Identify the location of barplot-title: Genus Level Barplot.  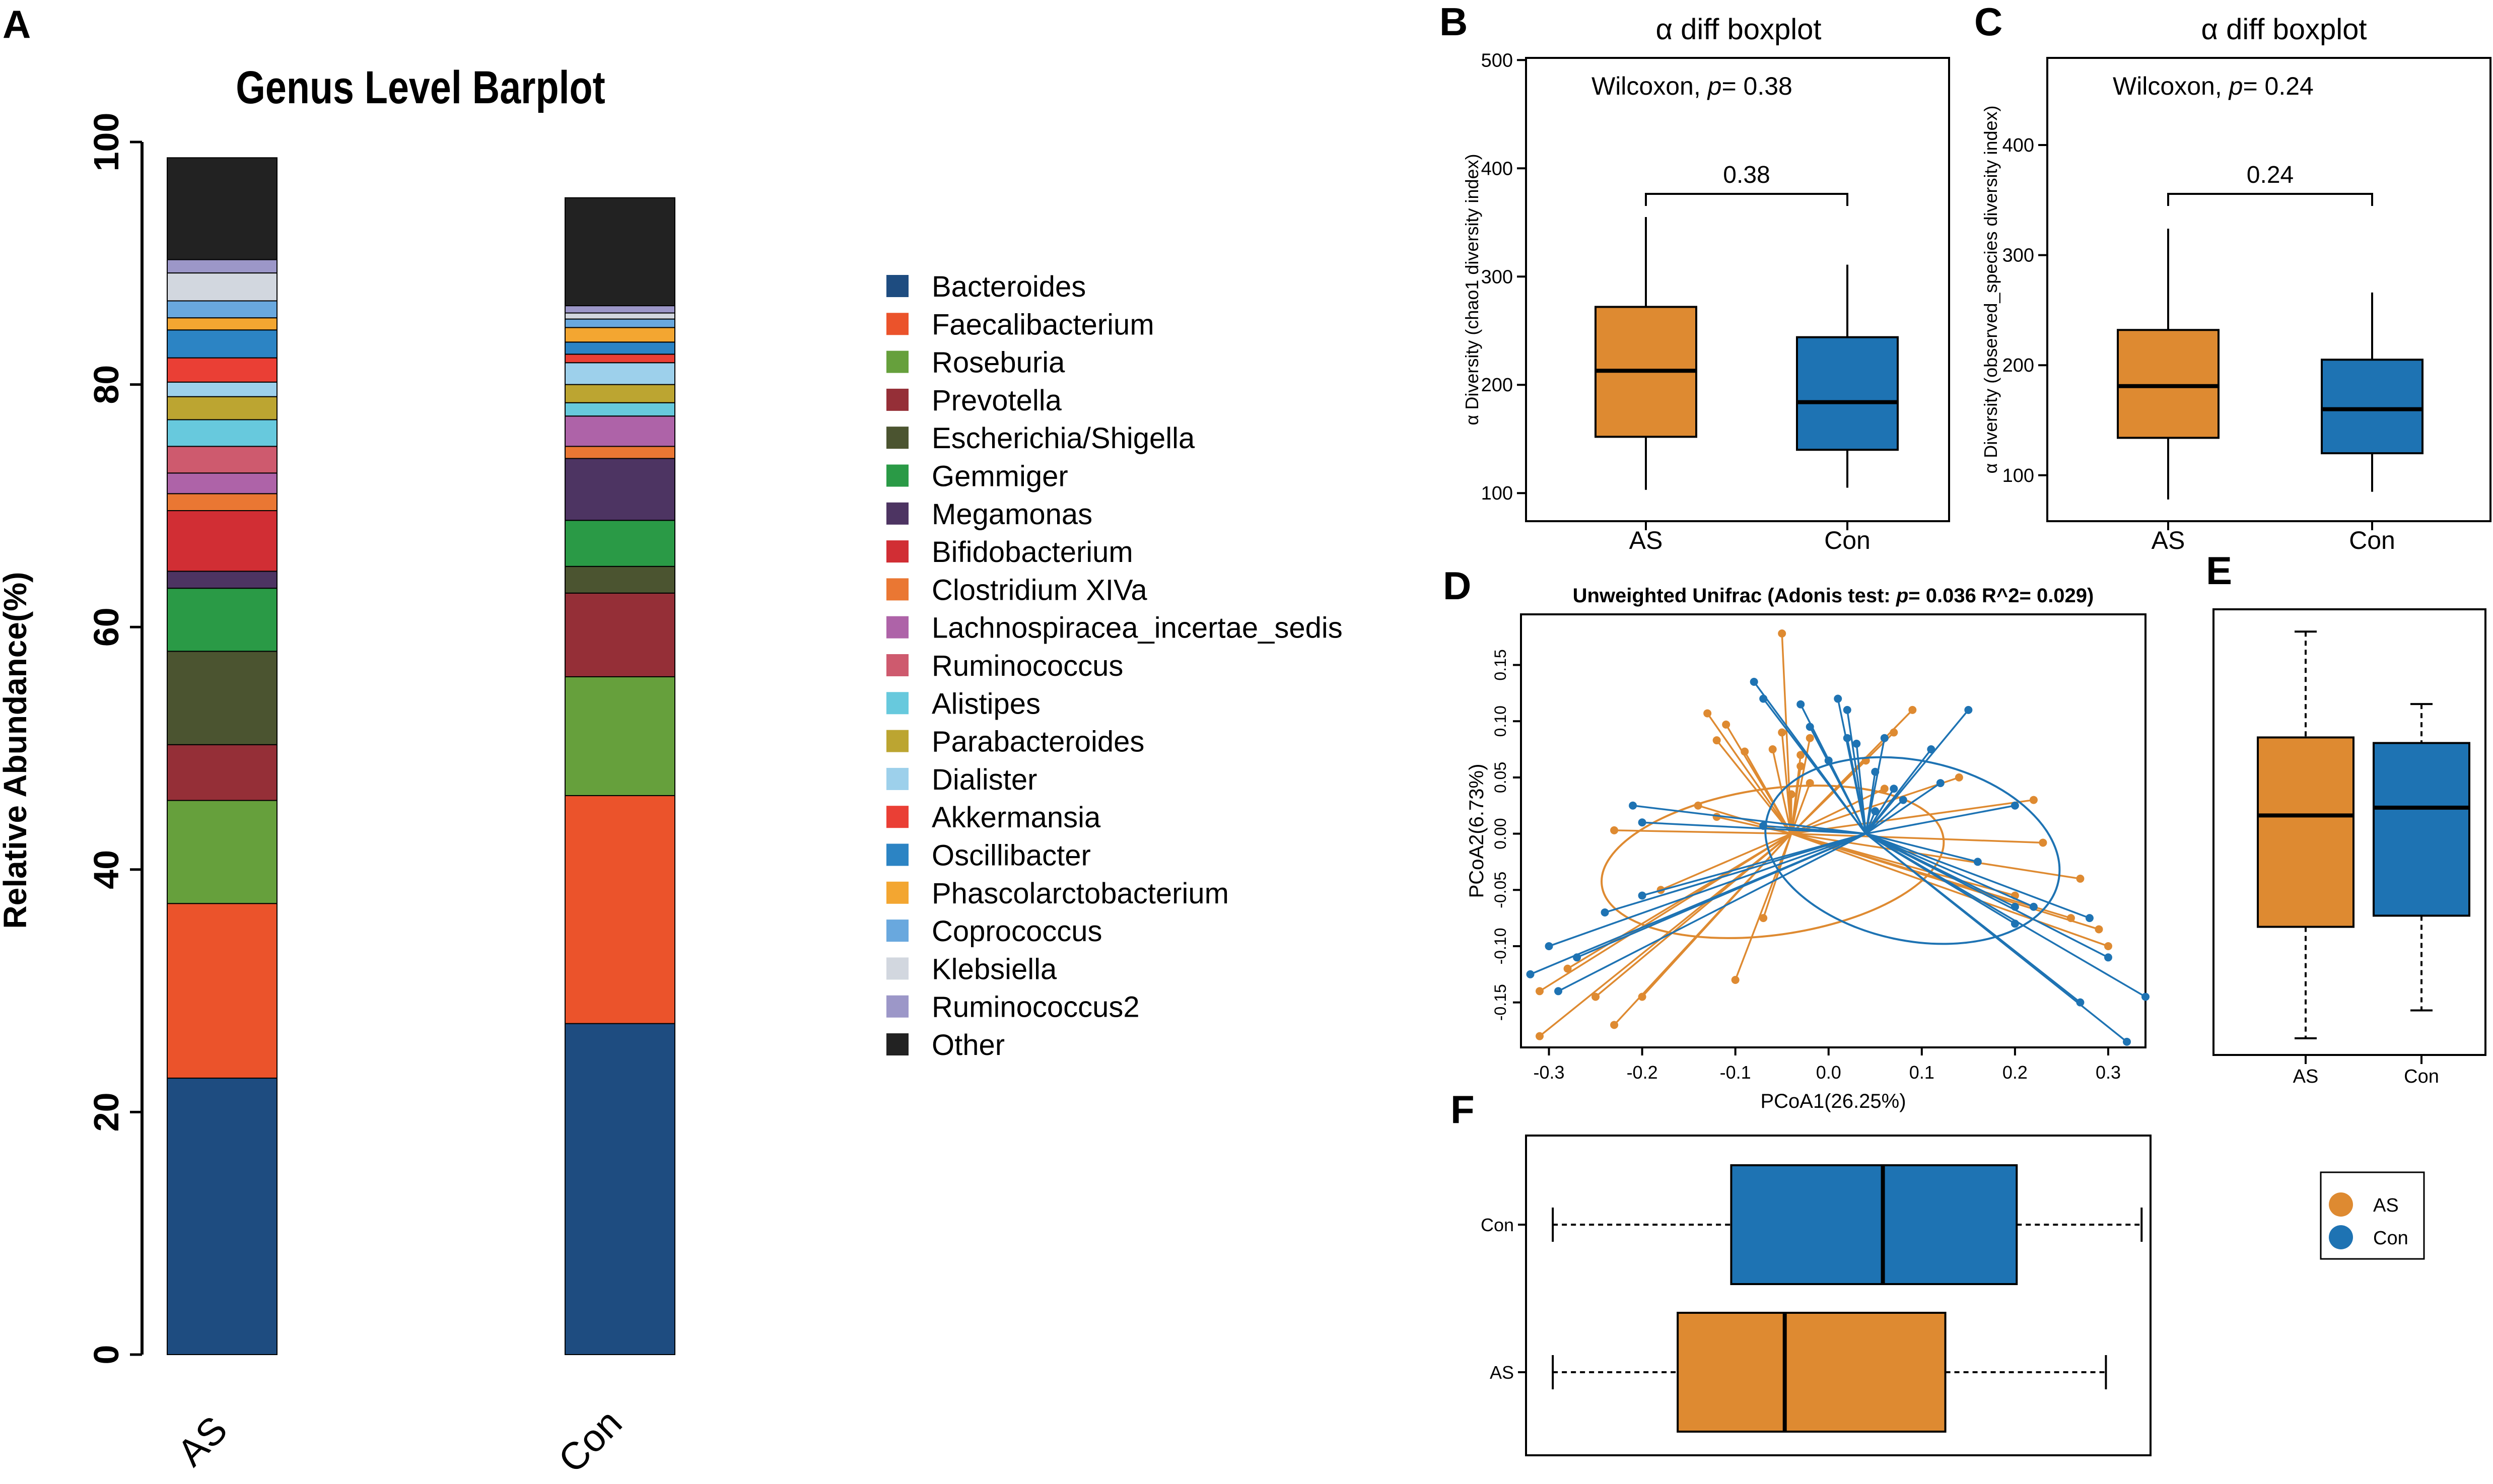
(421, 87).